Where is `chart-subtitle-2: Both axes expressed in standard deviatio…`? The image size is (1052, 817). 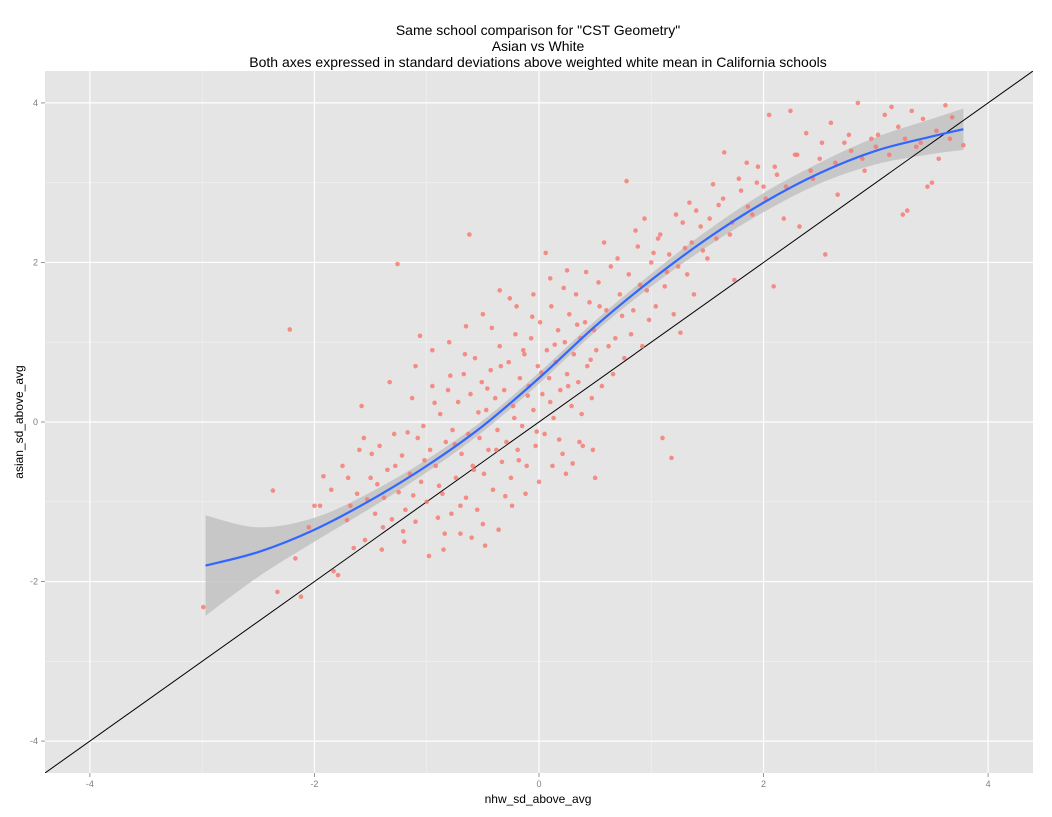 chart-subtitle-2: Both axes expressed in standard deviatio… is located at coordinates (537, 62).